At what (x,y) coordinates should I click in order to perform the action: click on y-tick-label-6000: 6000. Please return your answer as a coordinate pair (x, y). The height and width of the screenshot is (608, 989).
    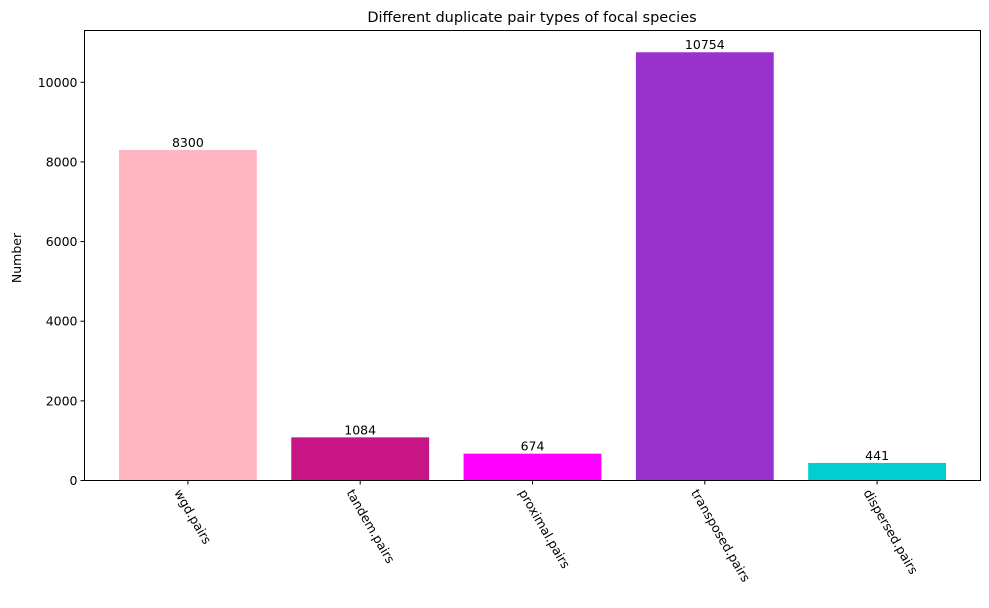
    Looking at the image, I should click on (62, 241).